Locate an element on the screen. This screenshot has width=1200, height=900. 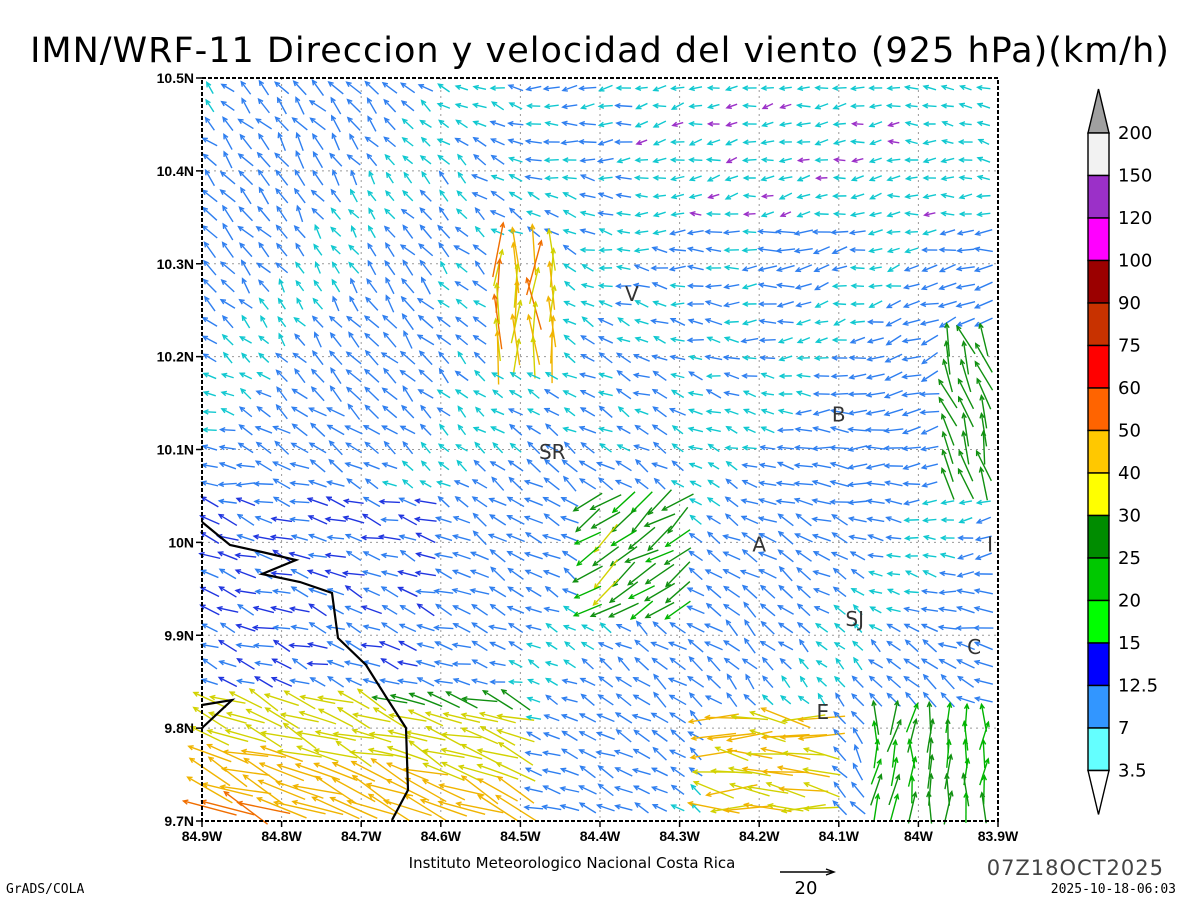
colorbar-bottom-arrow is located at coordinates (1098, 792).